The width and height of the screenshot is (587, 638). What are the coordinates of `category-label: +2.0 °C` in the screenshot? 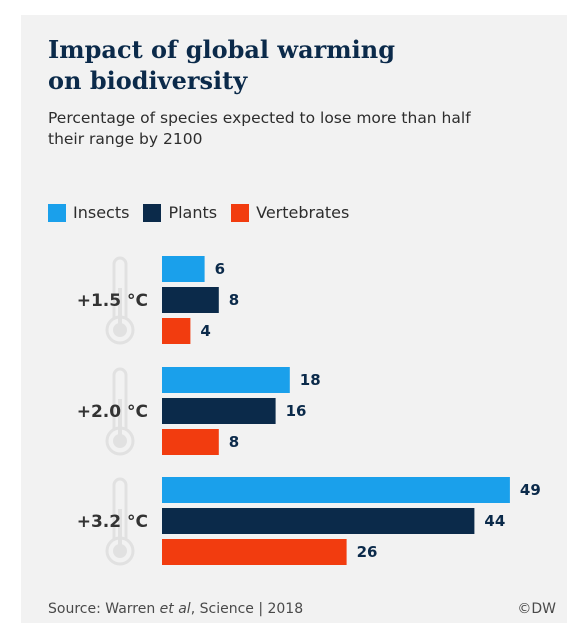 It's located at (112, 412).